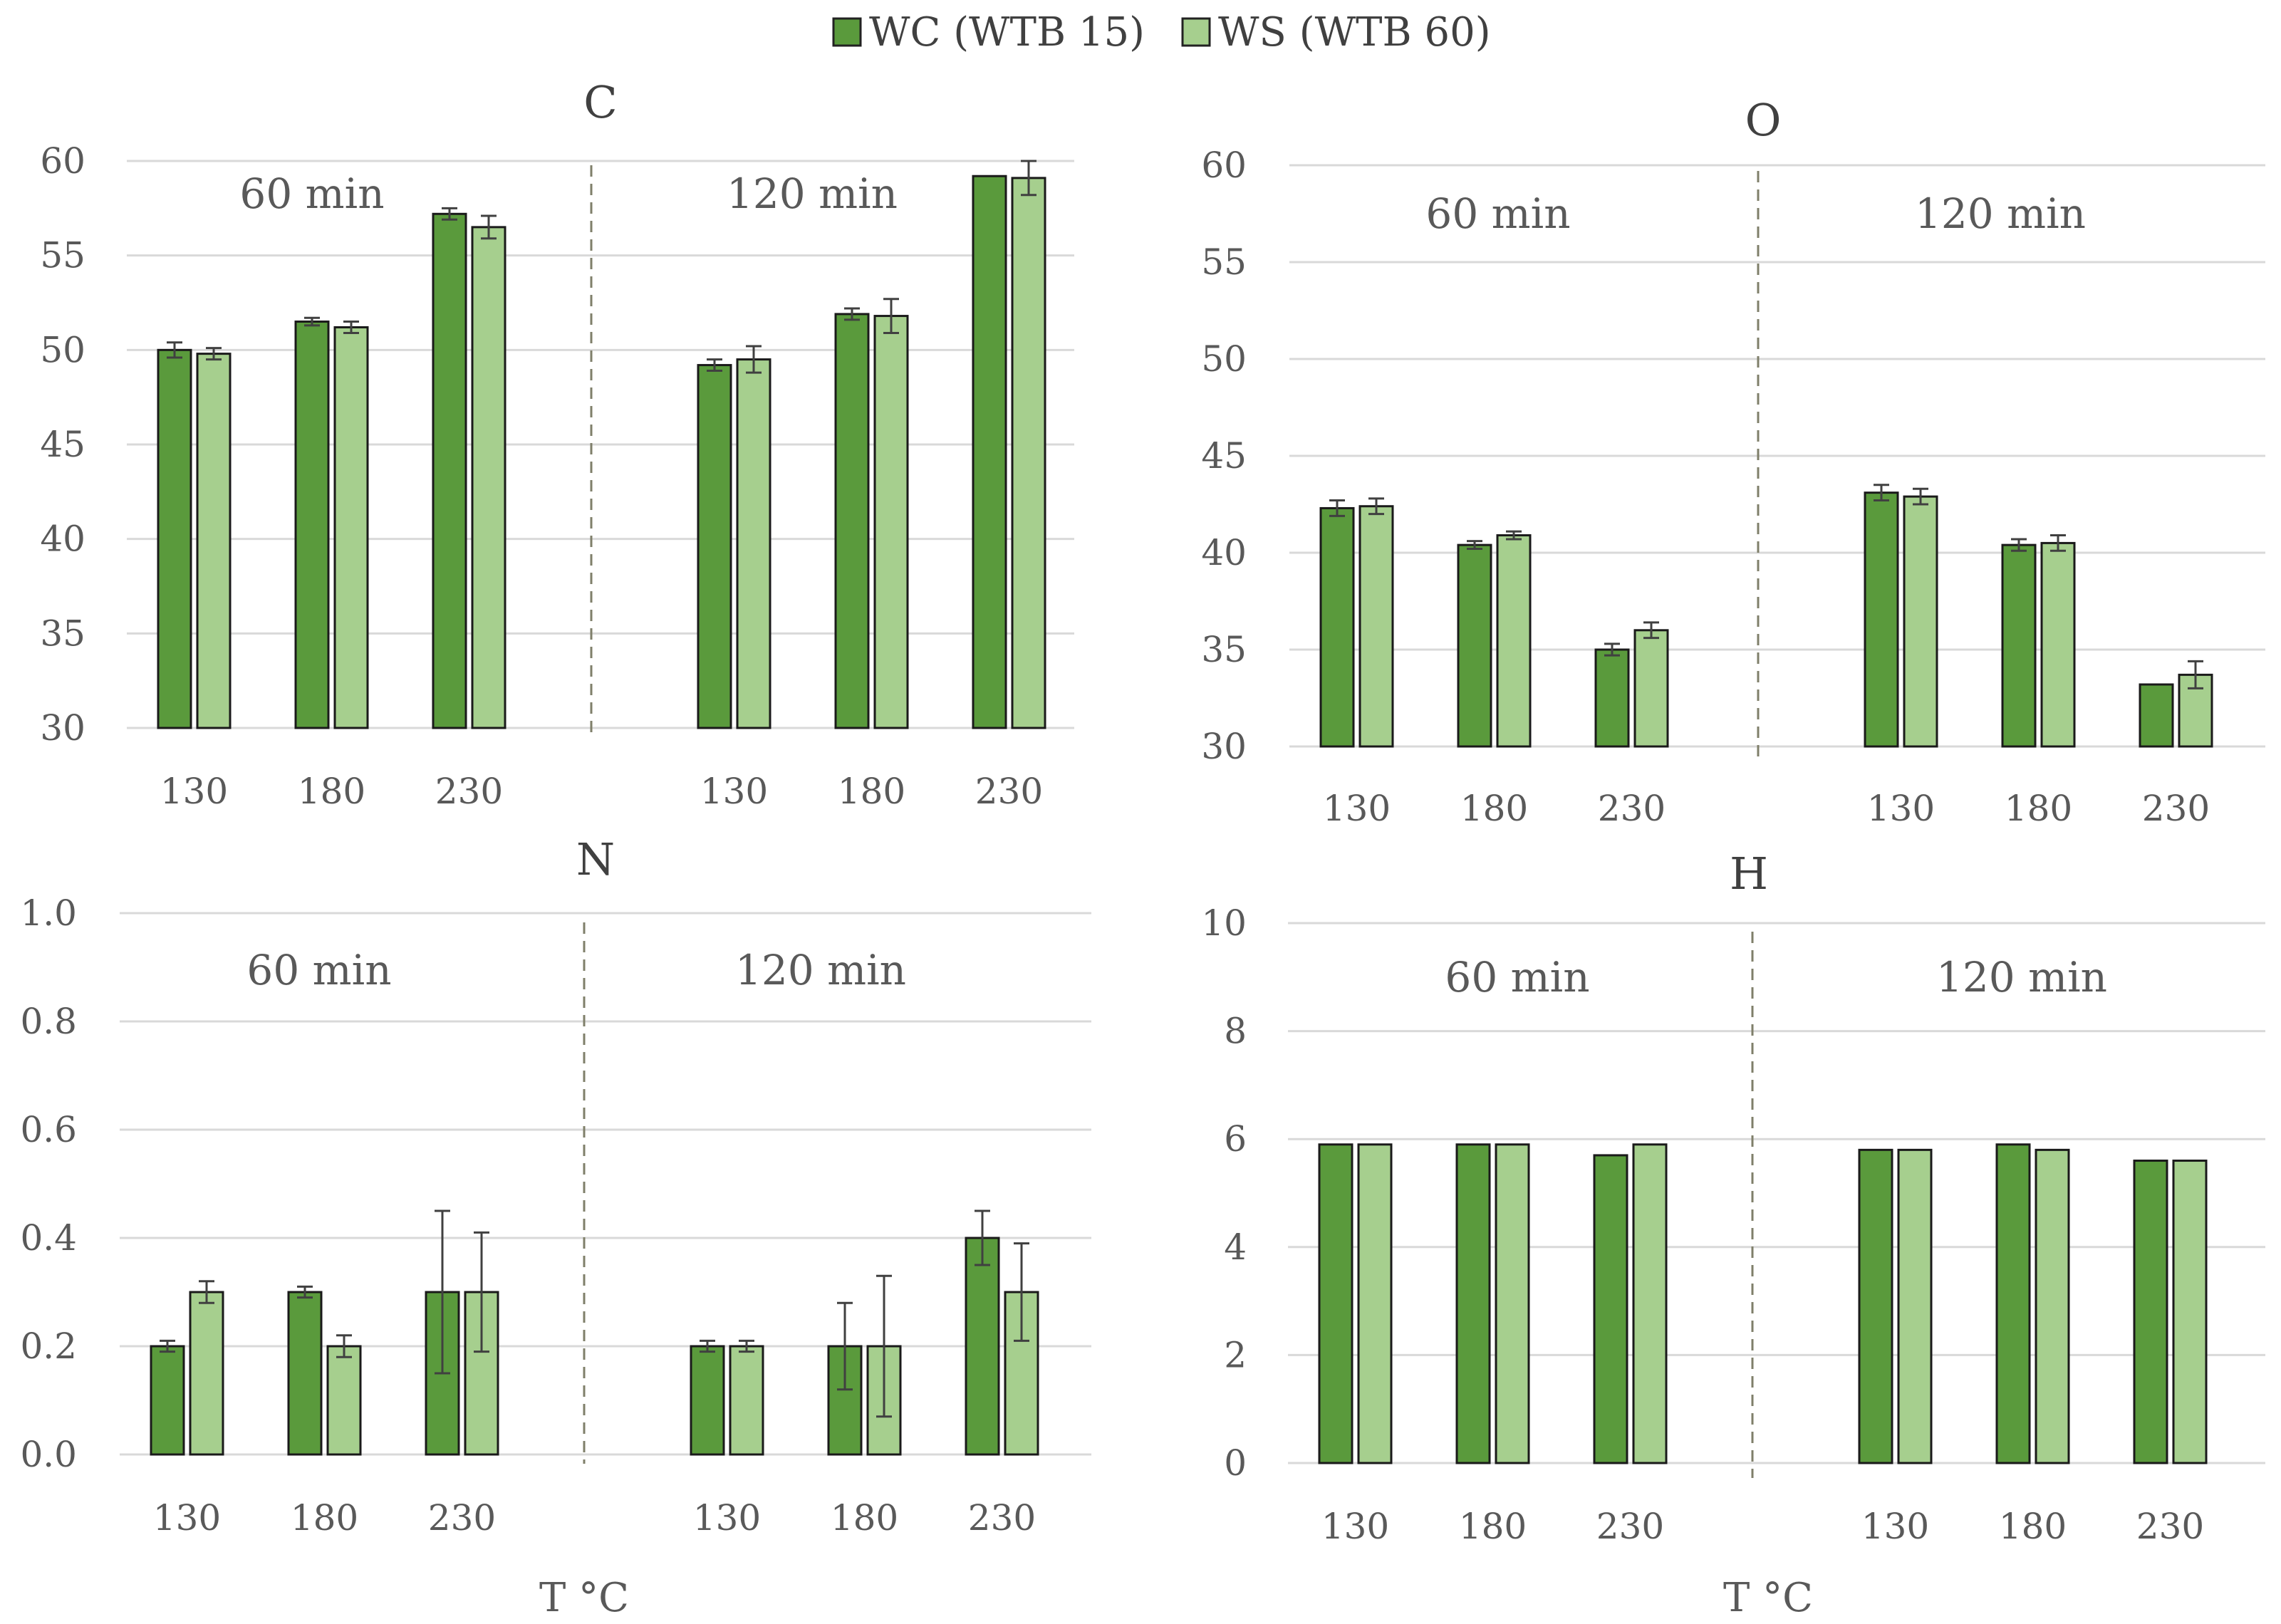  Describe the element at coordinates (1749, 874) in the screenshot. I see `panel-title: H` at that location.